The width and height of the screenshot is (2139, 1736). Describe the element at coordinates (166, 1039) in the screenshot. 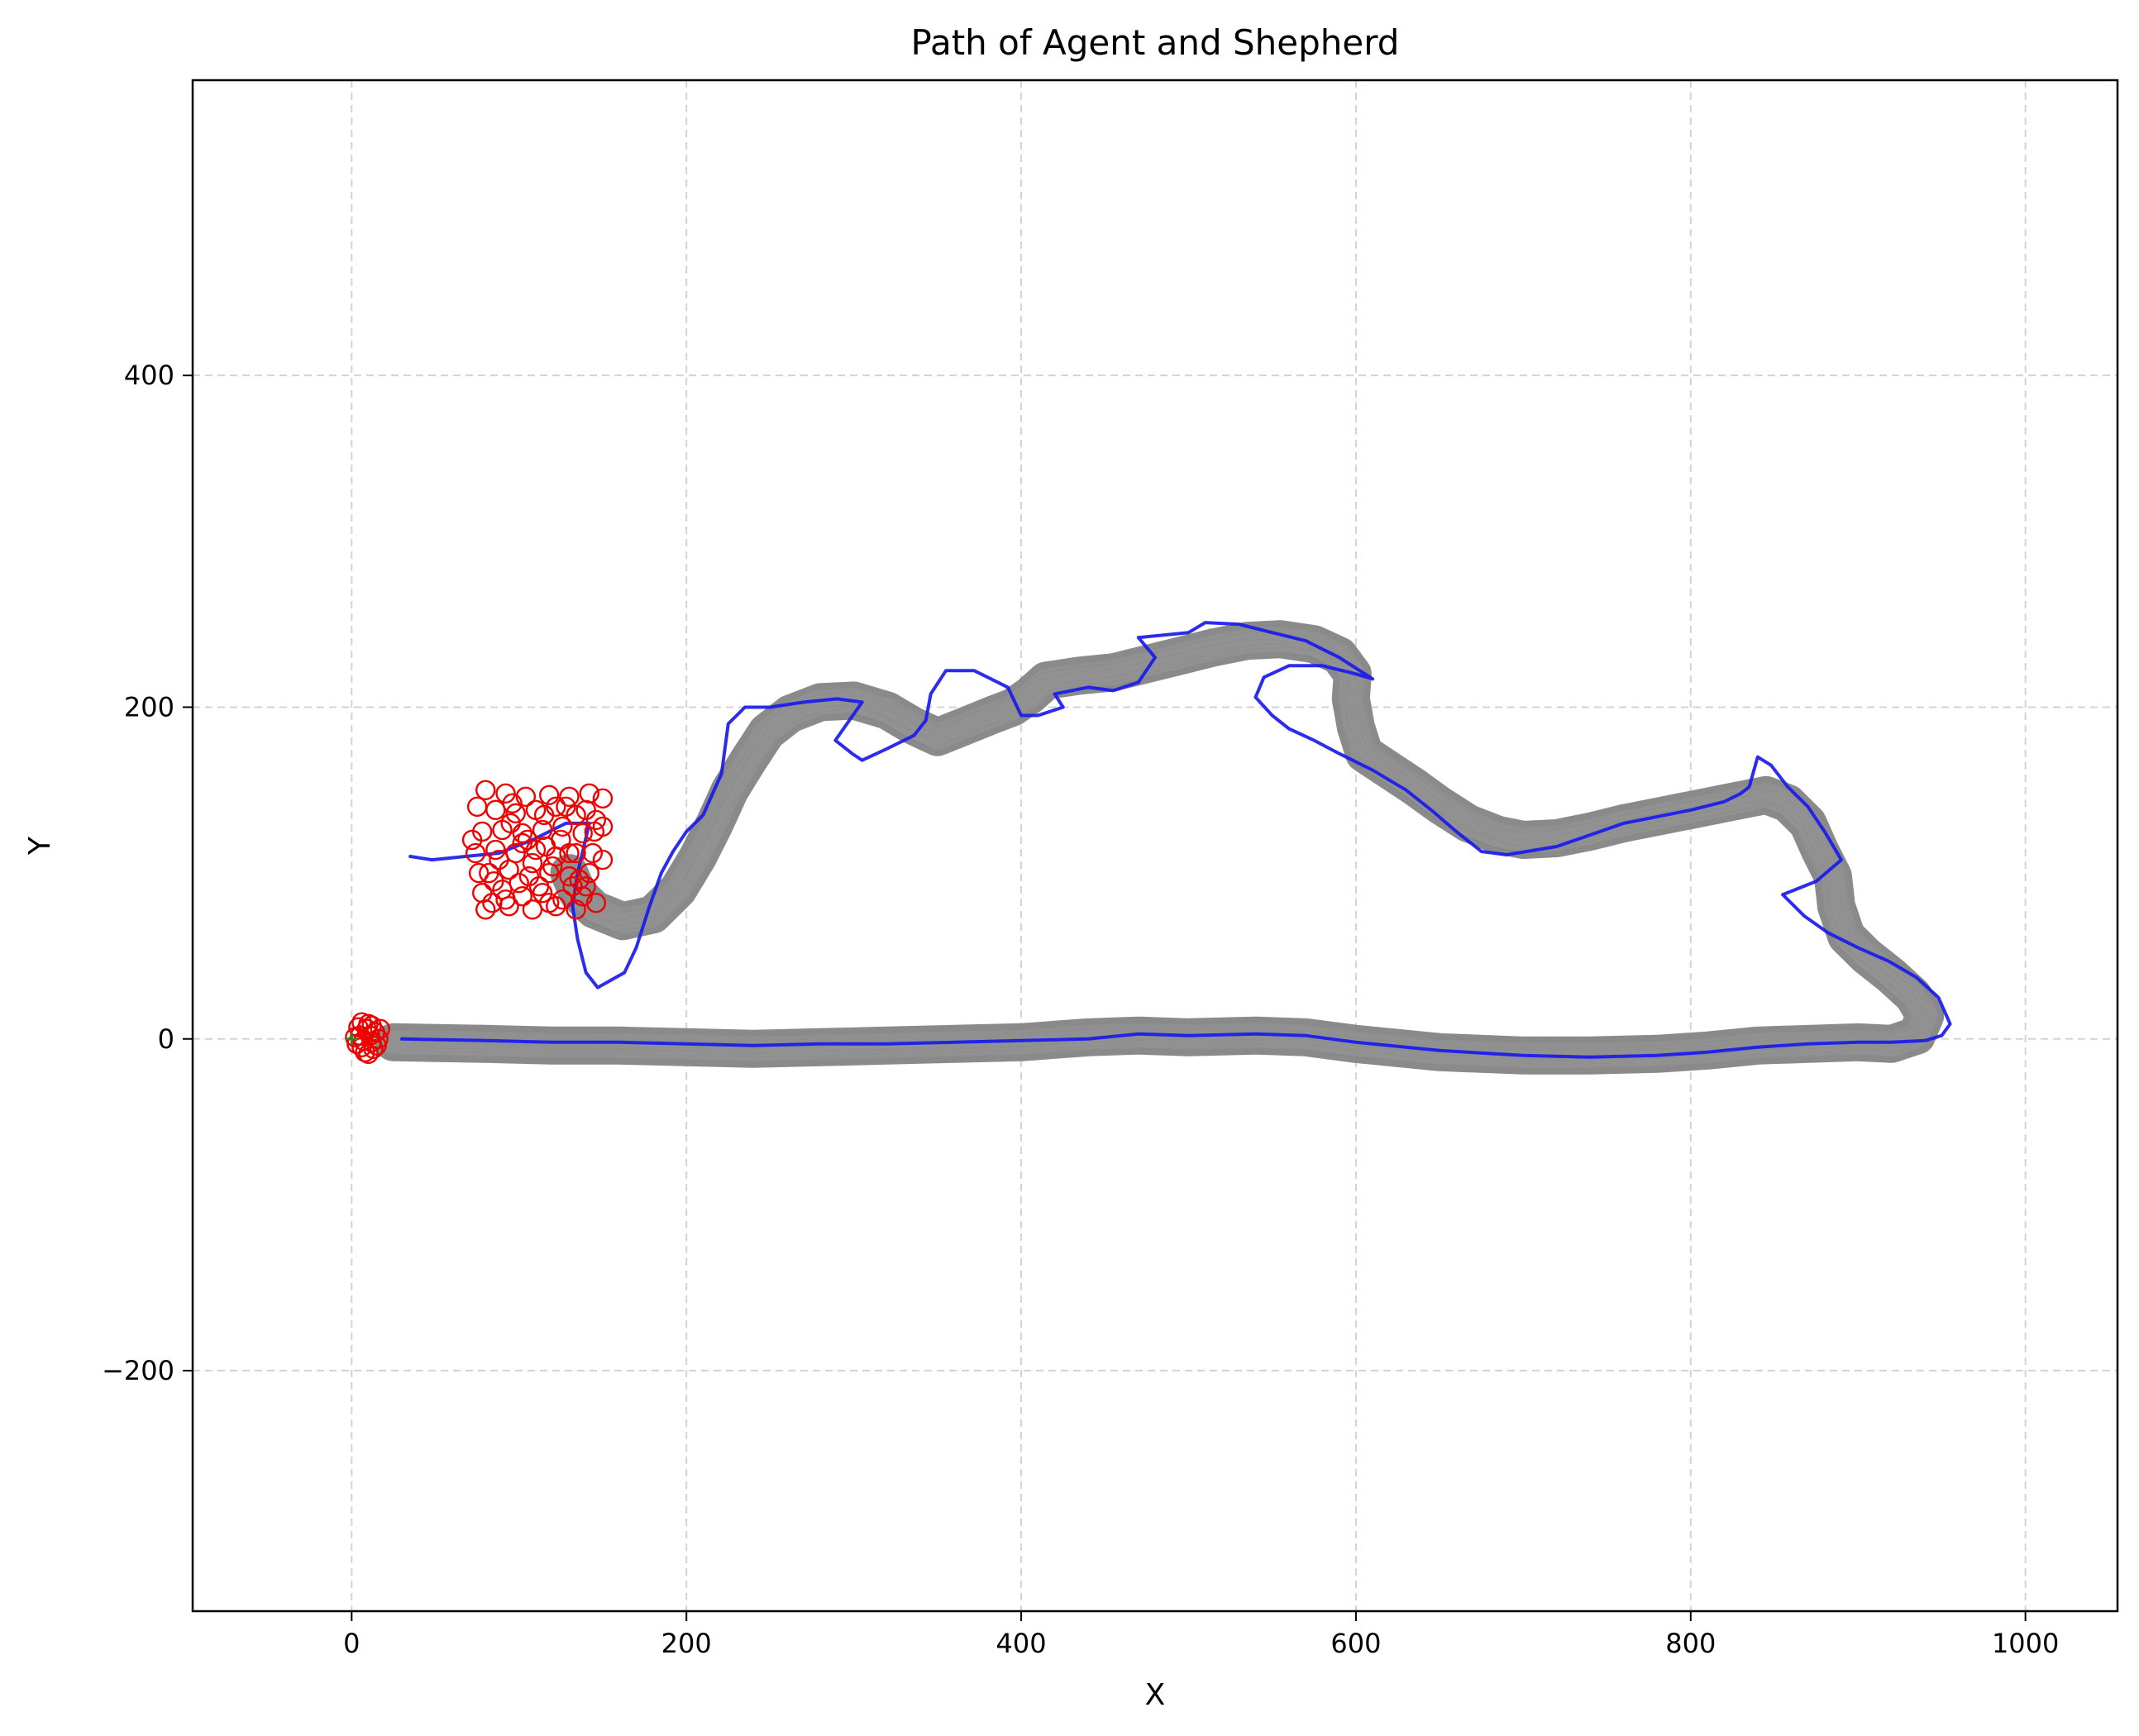

I see `y-tick-label: 0` at that location.